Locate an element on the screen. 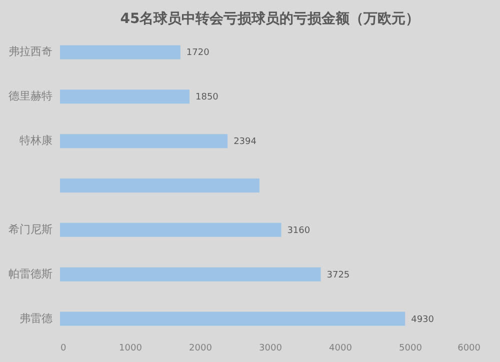 The height and width of the screenshot is (362, 500). x-tick-label: 4000 is located at coordinates (340, 349).